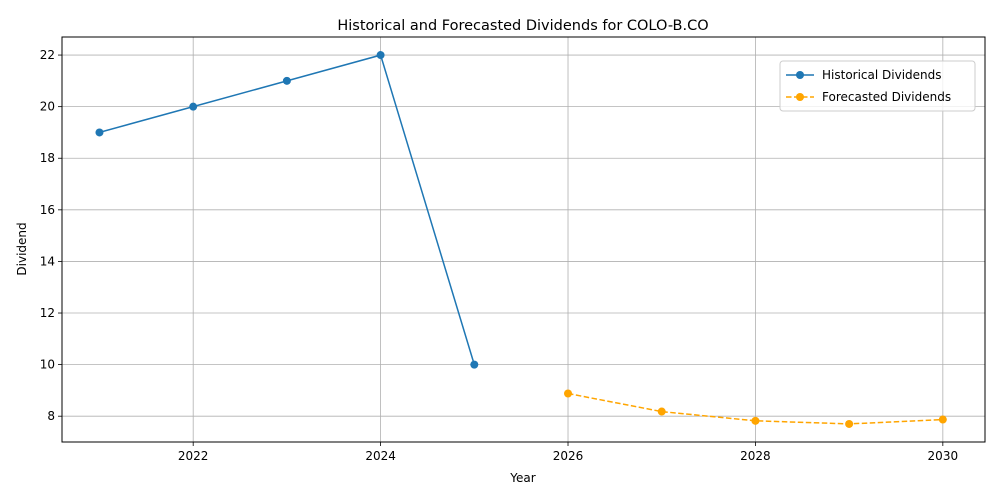 The image size is (1000, 500). Describe the element at coordinates (47, 261) in the screenshot. I see `y-tick-label: 14` at that location.